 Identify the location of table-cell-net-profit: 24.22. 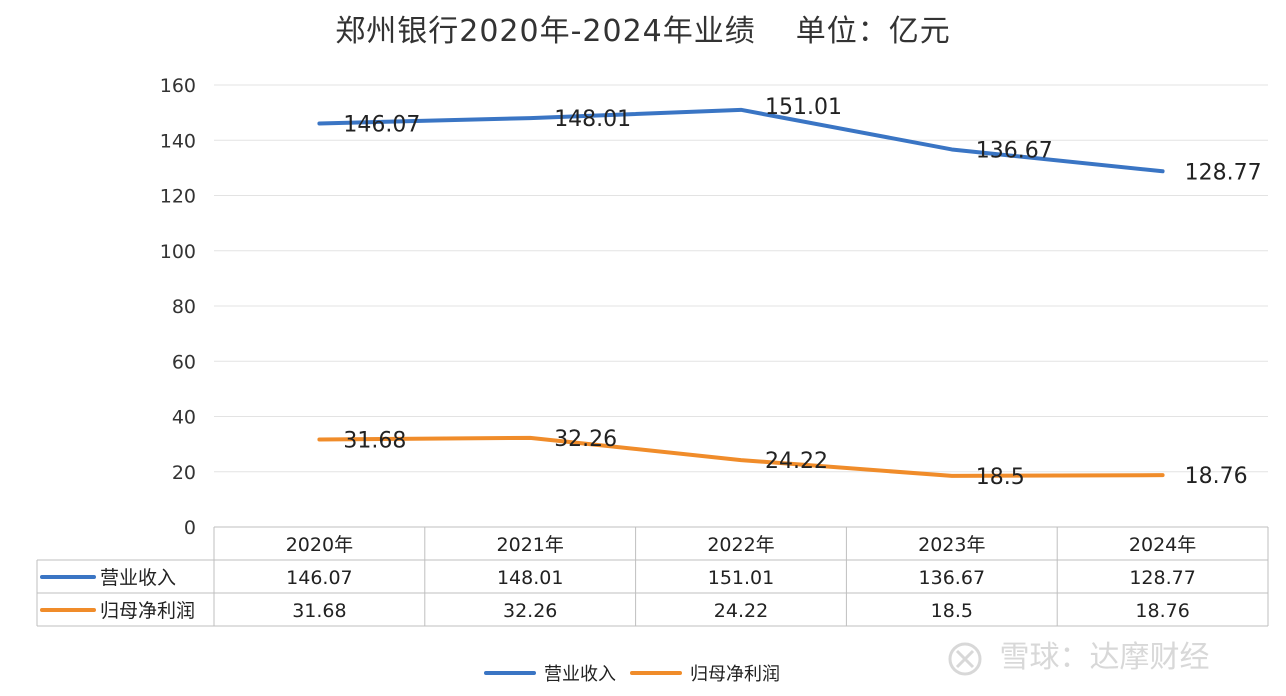
(741, 611).